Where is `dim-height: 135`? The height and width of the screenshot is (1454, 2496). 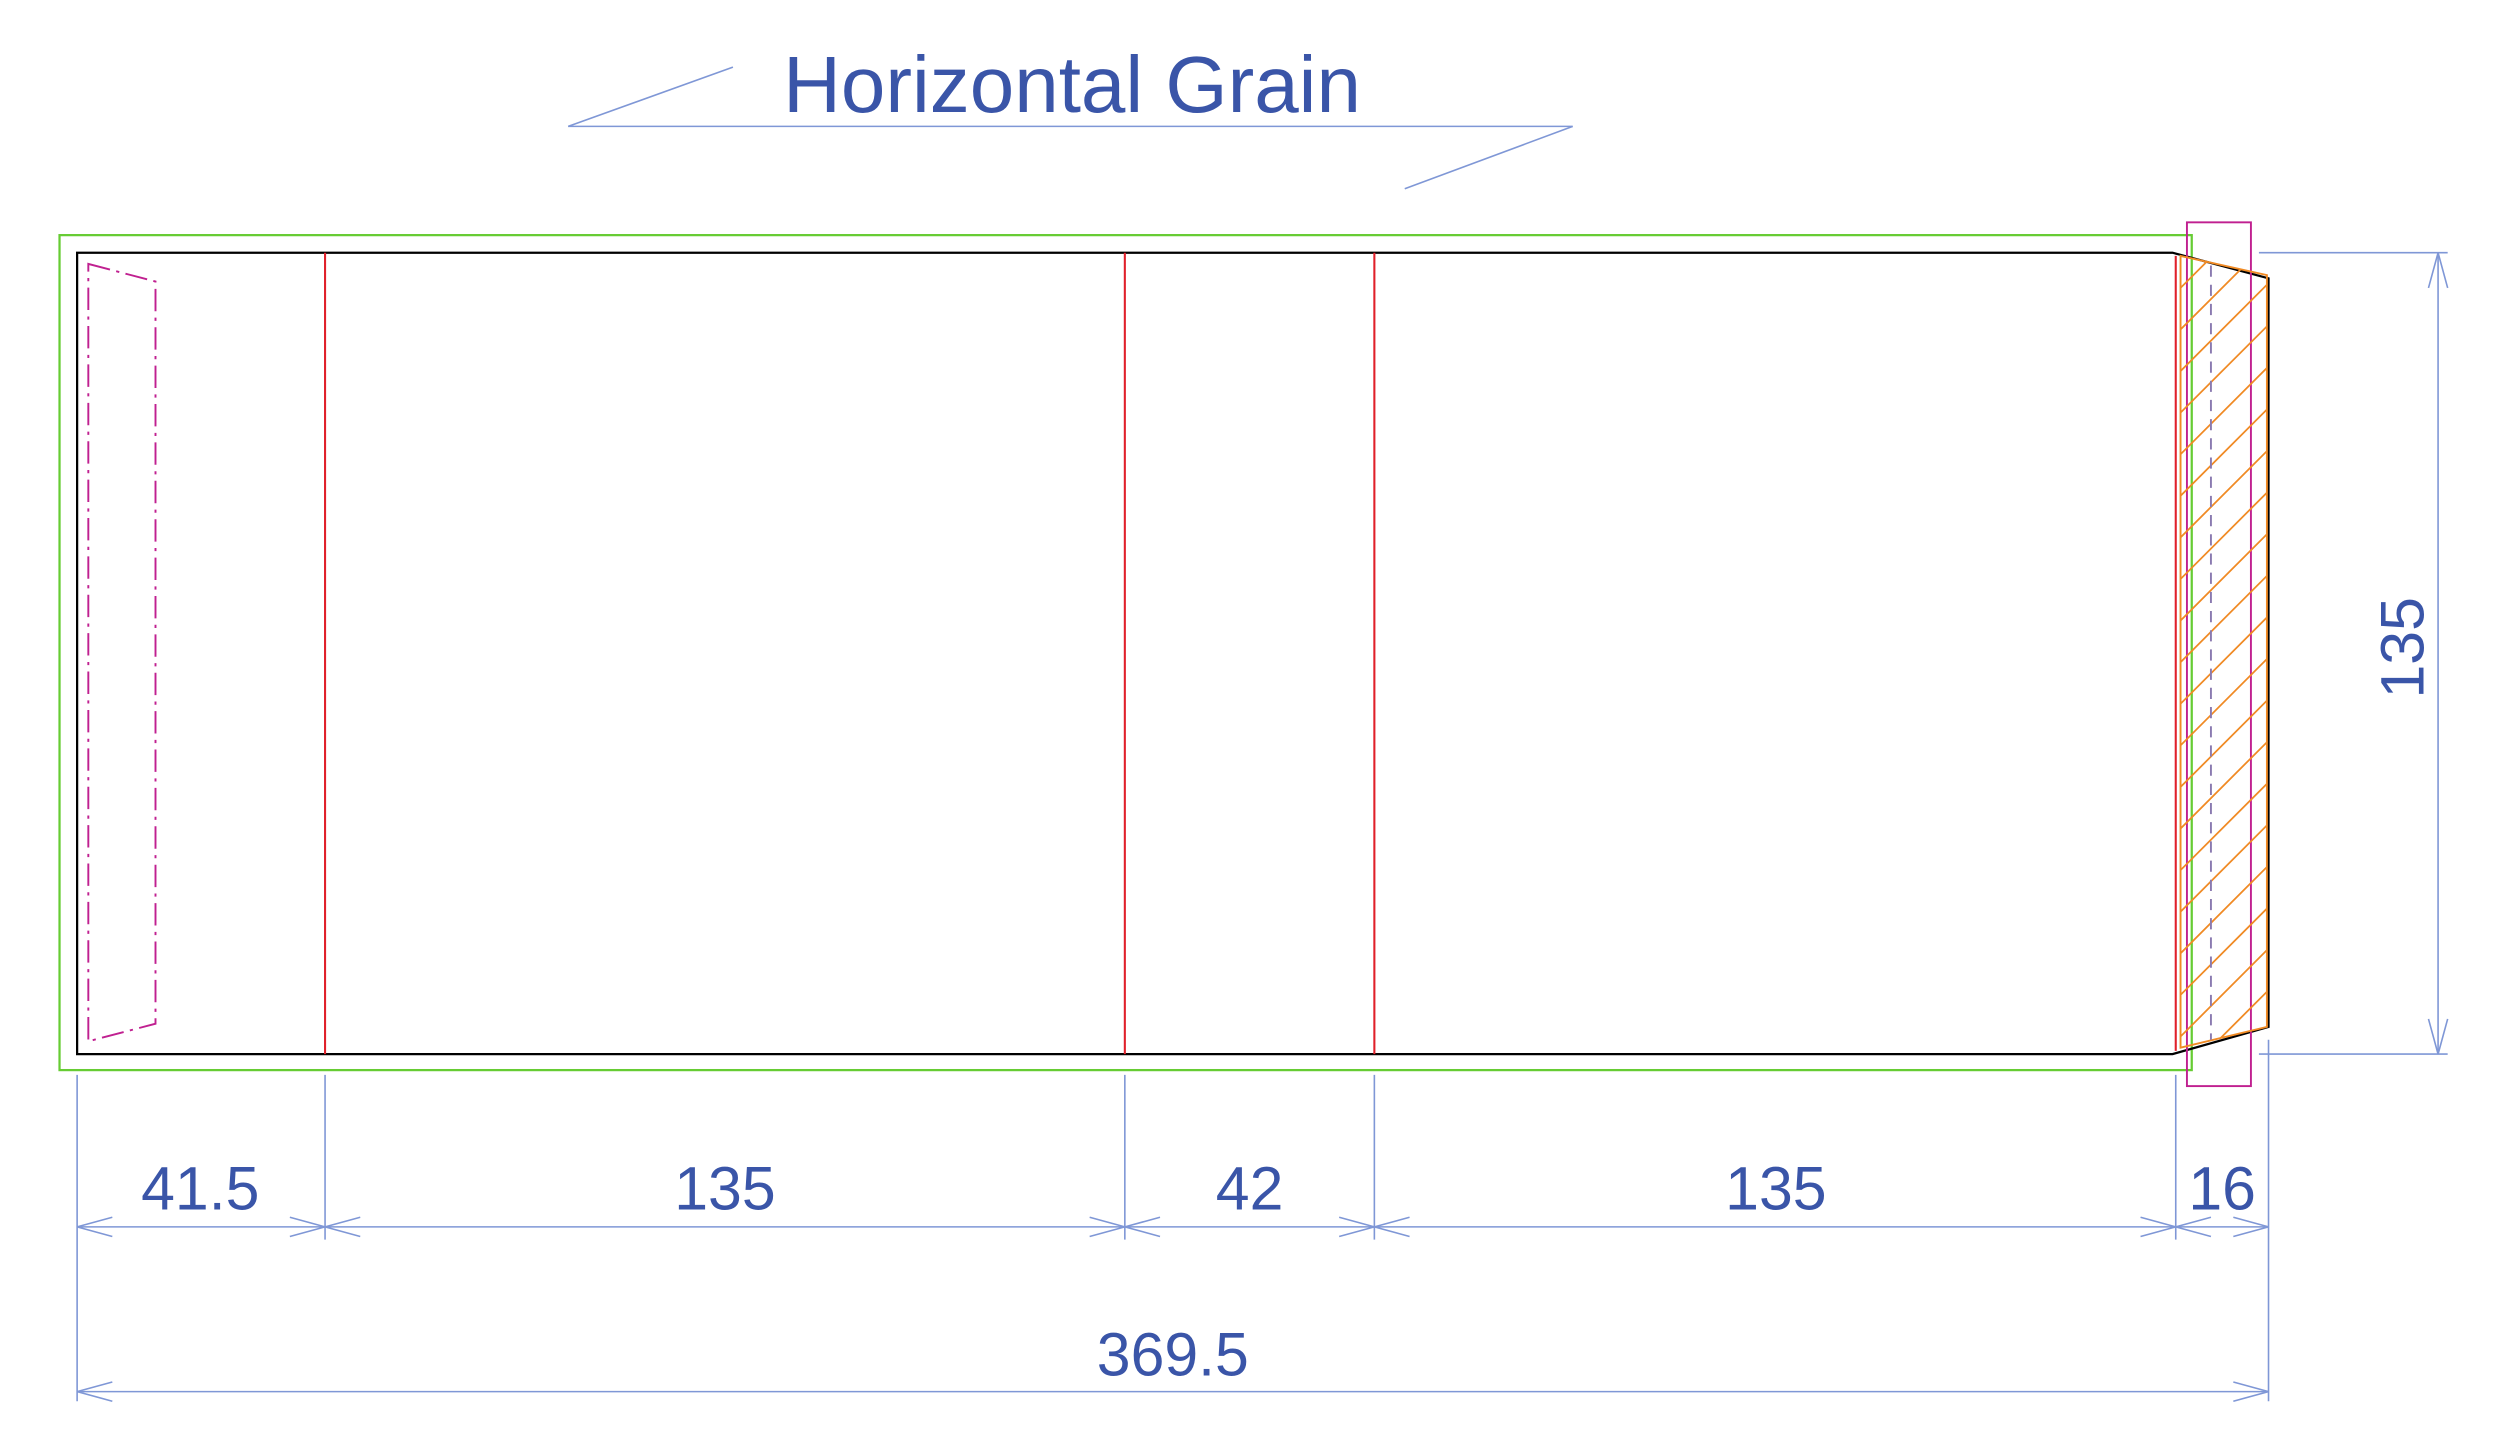
dim-height: 135 is located at coordinates (2403, 647).